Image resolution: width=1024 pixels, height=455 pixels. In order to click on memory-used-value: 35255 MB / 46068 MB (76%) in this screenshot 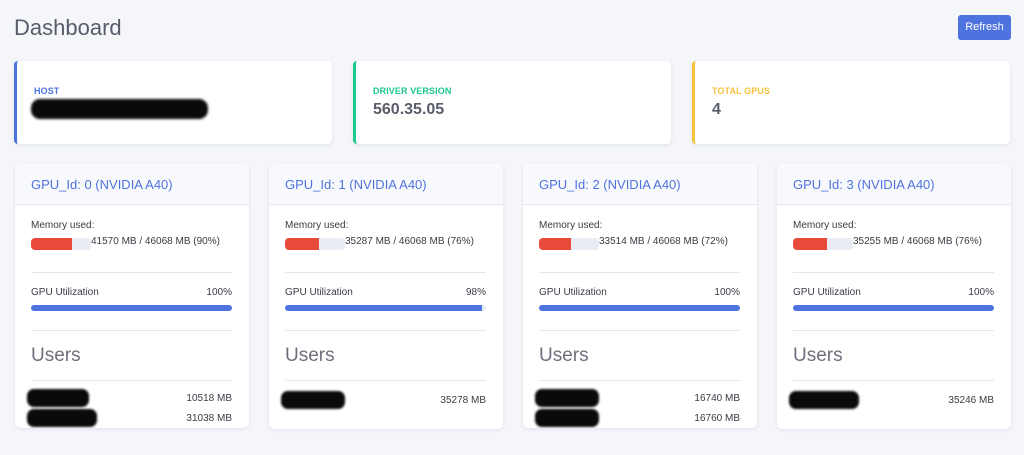, I will do `click(917, 241)`.